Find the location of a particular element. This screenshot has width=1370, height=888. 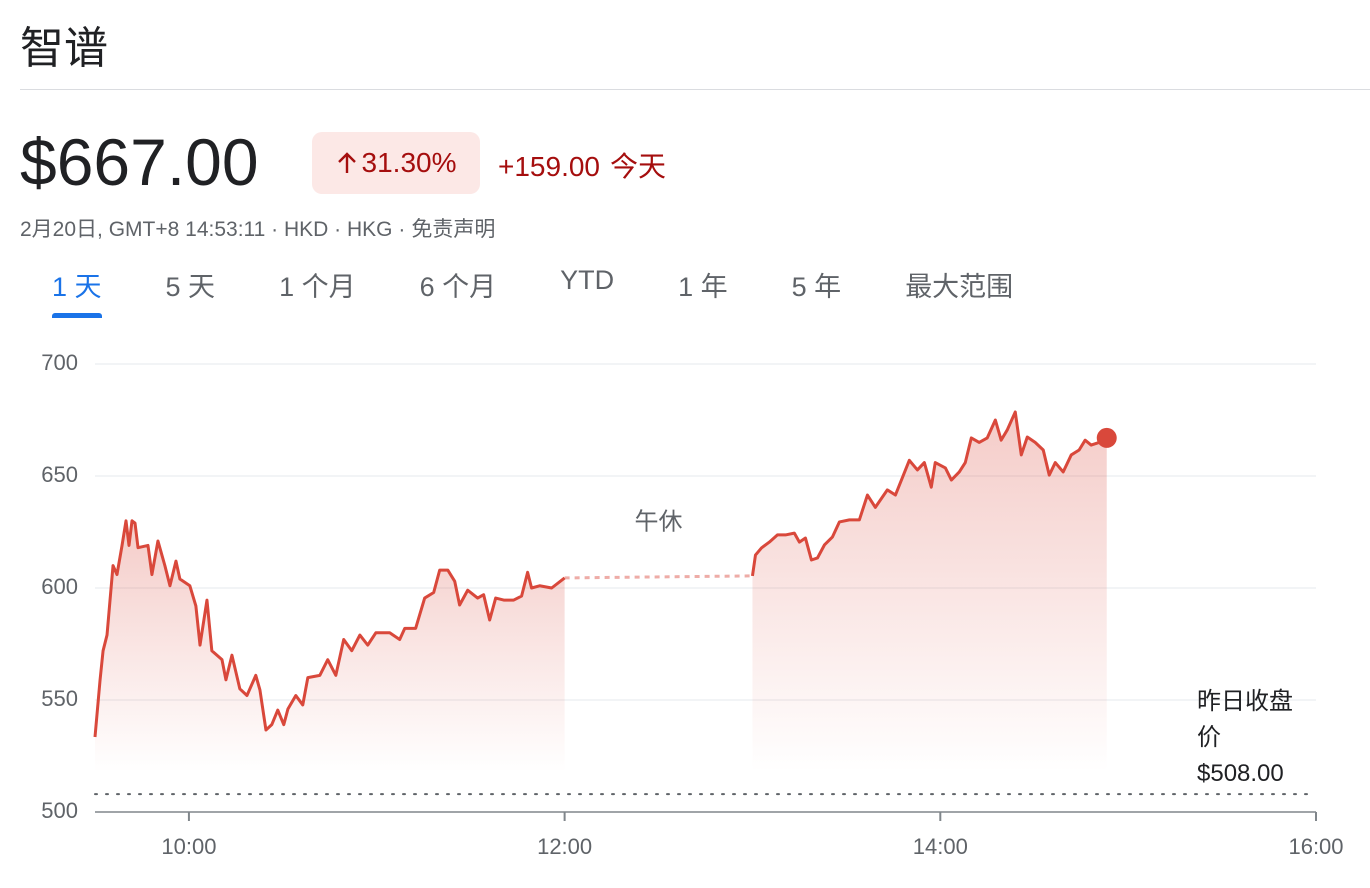

range-tab: 1 年 is located at coordinates (703, 287).